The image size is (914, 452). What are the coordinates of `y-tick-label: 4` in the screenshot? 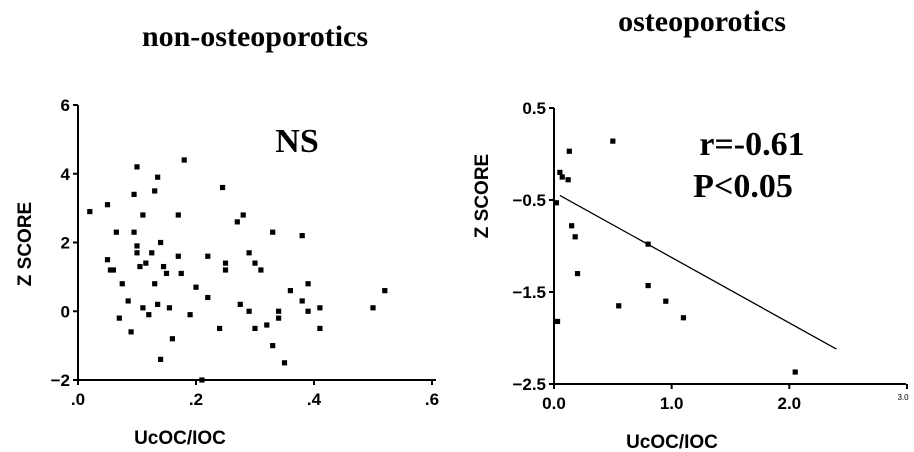 It's located at (66, 174).